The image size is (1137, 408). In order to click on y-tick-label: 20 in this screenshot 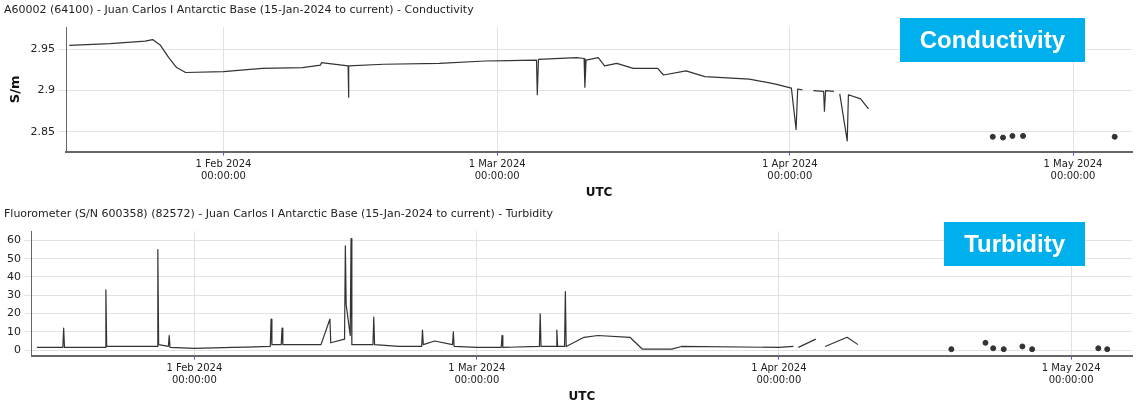, I will do `click(14, 313)`.